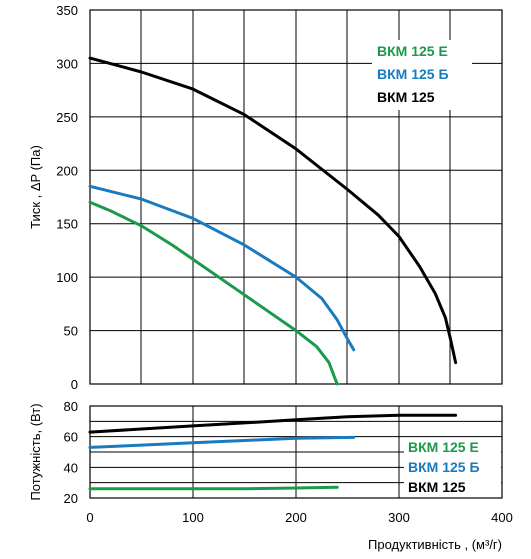 The width and height of the screenshot is (531, 559). What do you see at coordinates (35, 451) in the screenshot?
I see `y-axis-title: Потужність, (Вт)` at bounding box center [35, 451].